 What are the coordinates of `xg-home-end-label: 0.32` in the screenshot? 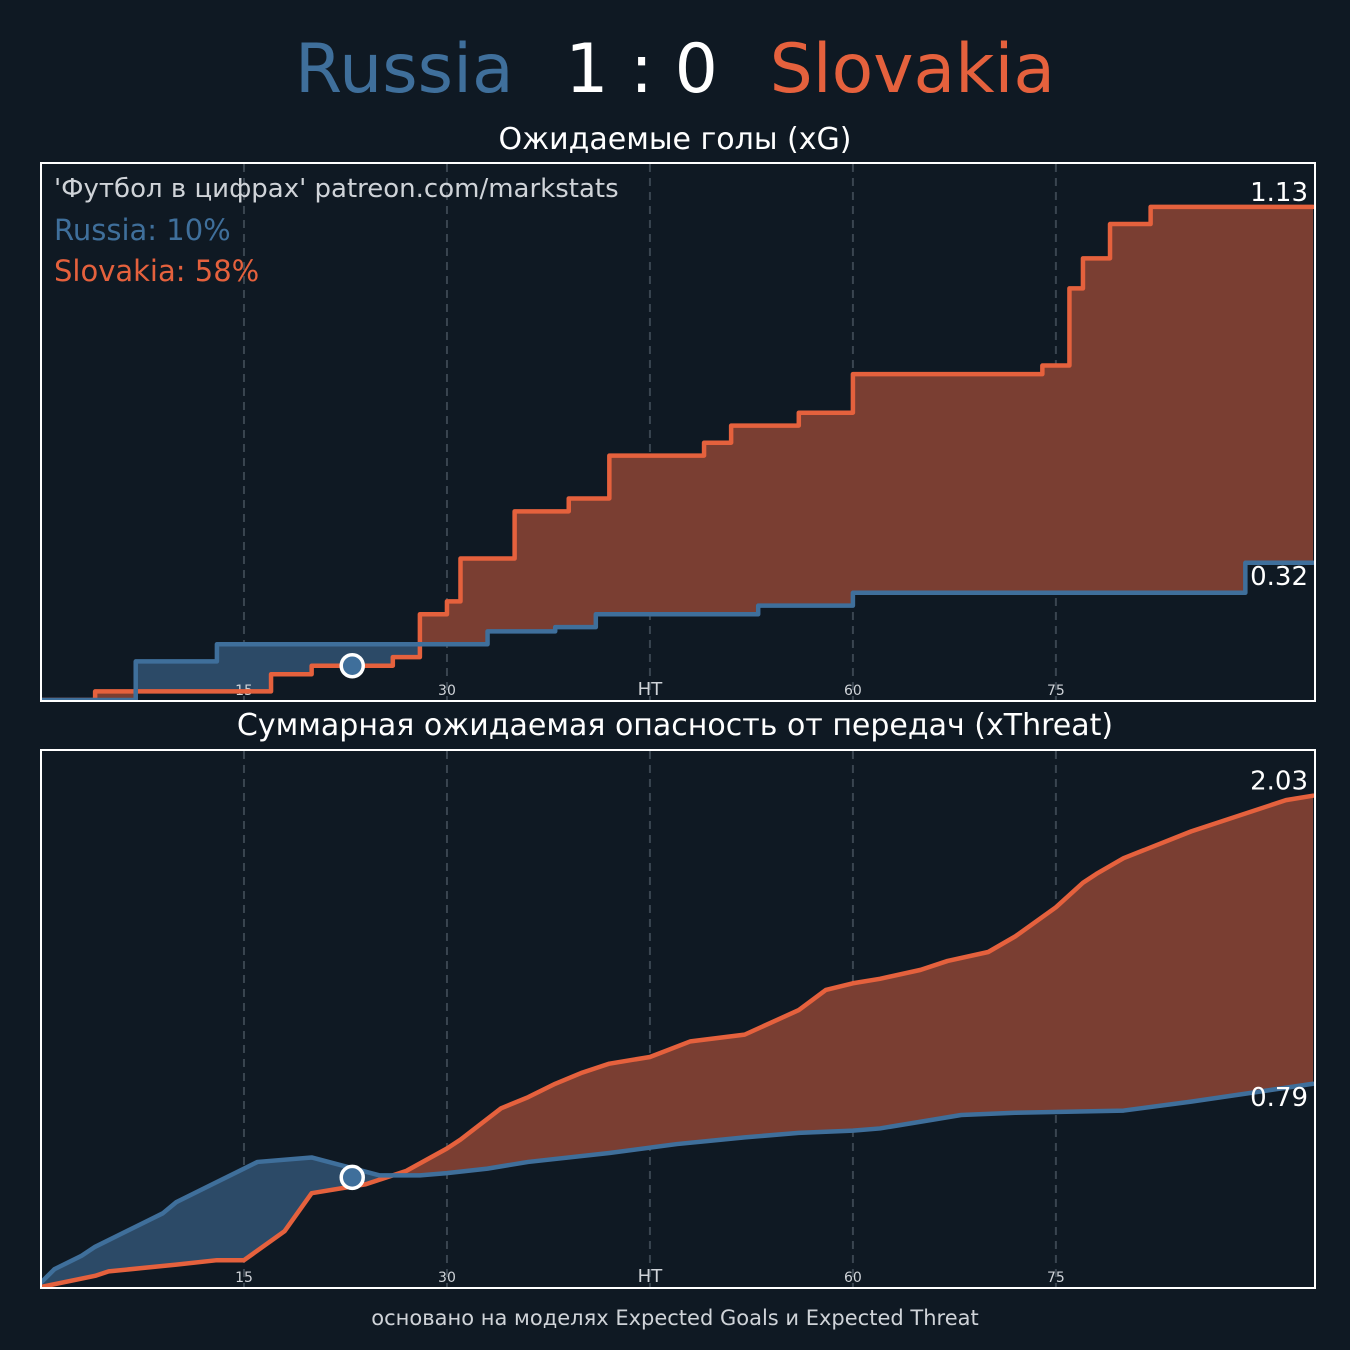 It's located at (1279, 577).